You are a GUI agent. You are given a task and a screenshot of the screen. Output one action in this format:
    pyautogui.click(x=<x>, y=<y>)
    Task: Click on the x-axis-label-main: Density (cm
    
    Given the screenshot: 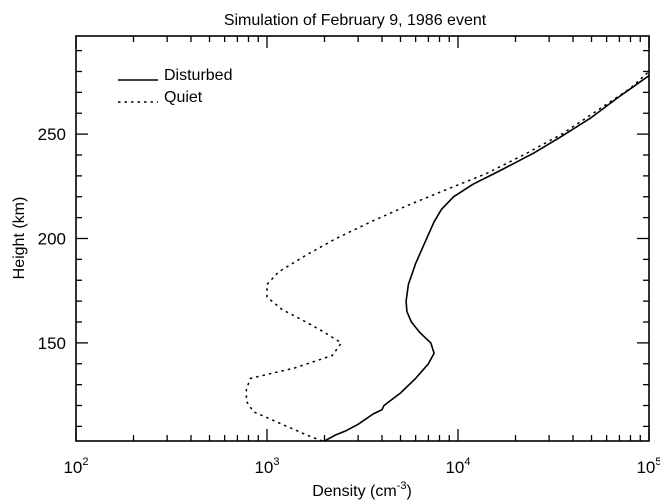 What is the action you would take?
    pyautogui.click(x=354, y=491)
    